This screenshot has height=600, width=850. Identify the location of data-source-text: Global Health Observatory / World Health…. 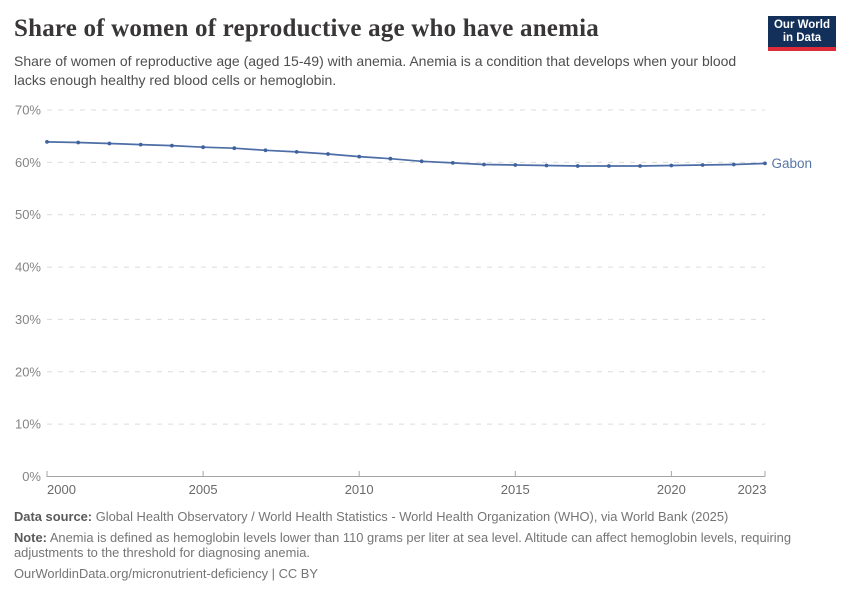
(412, 516).